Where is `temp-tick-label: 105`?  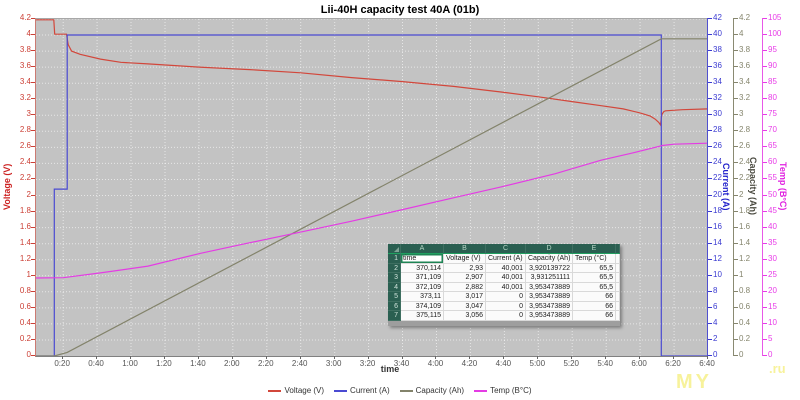
temp-tick-label: 105 is located at coordinates (775, 17).